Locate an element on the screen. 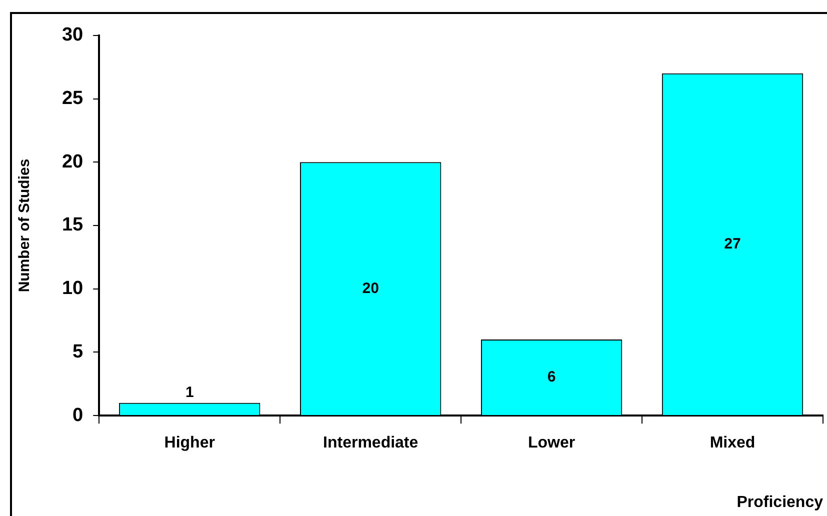 The width and height of the screenshot is (827, 516). y-tick-label: 20 is located at coordinates (73, 161).